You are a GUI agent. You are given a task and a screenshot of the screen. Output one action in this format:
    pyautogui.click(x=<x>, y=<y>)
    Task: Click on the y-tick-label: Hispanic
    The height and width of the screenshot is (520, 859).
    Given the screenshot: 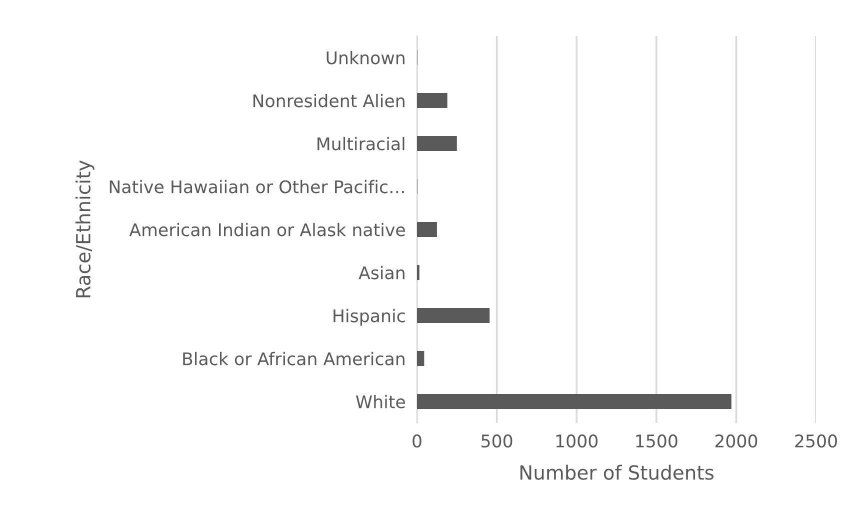 What is the action you would take?
    pyautogui.click(x=369, y=317)
    